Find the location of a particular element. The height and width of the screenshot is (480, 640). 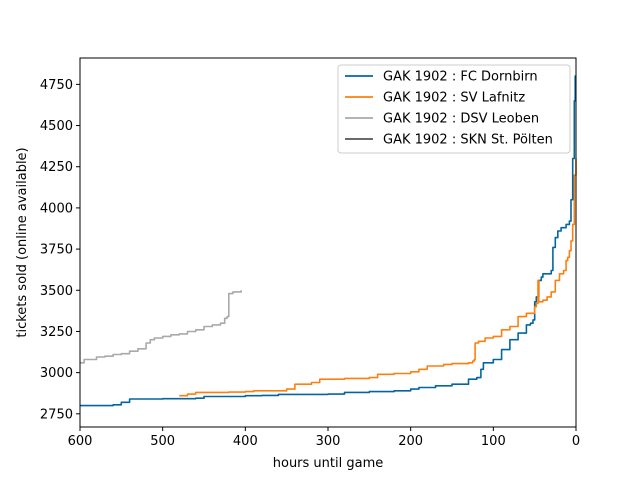

legend-box is located at coordinates (454, 109).